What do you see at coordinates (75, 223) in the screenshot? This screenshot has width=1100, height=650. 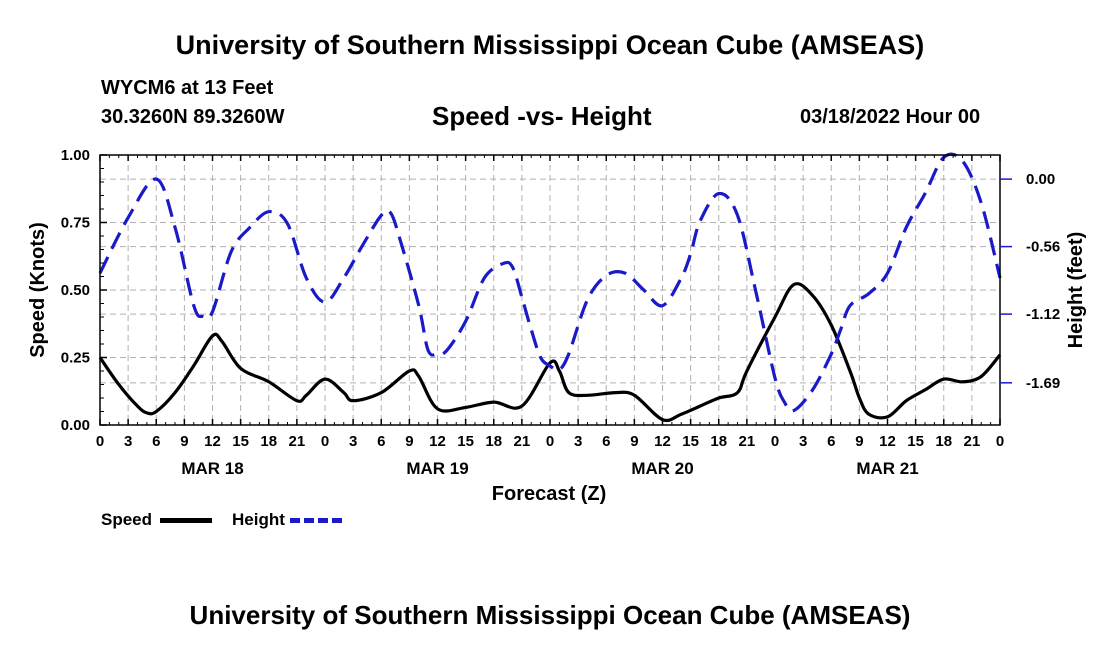 I see `y-tick-label: 0.75` at bounding box center [75, 223].